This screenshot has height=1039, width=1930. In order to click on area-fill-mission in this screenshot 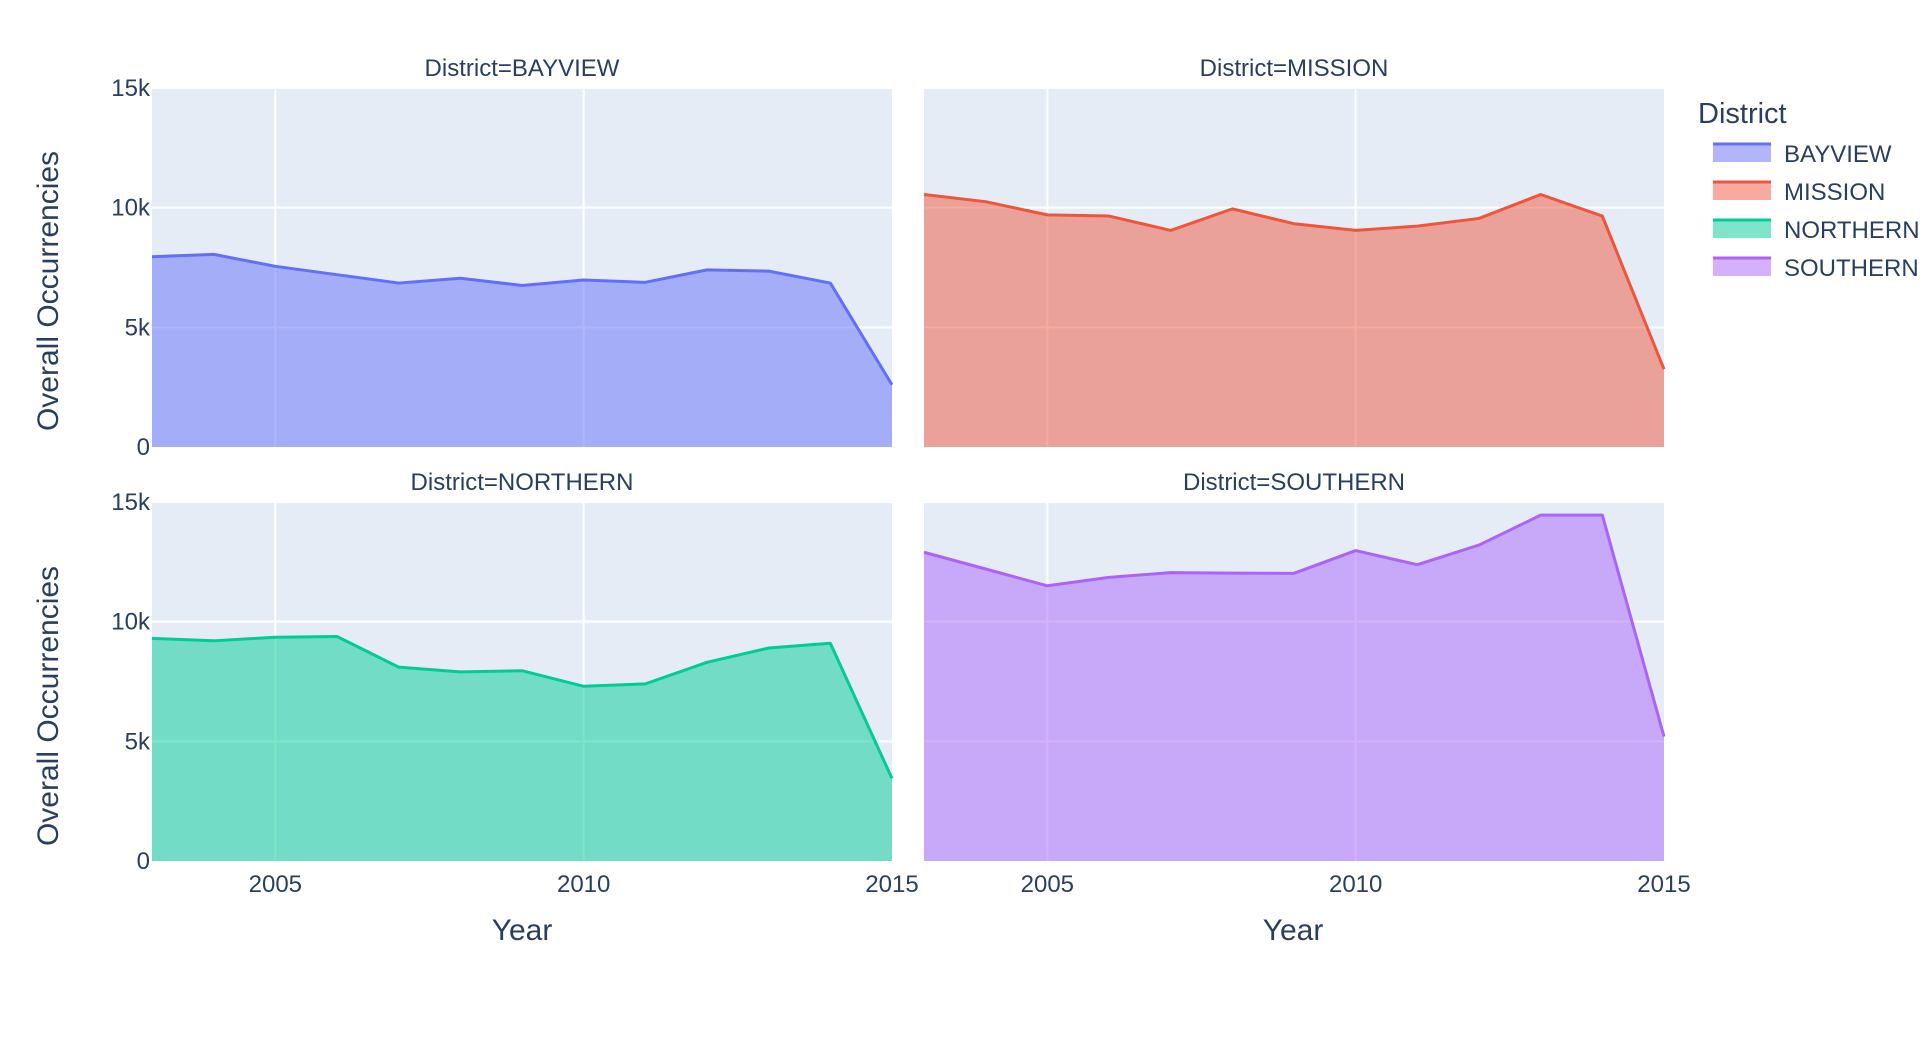, I will do `click(1294, 320)`.